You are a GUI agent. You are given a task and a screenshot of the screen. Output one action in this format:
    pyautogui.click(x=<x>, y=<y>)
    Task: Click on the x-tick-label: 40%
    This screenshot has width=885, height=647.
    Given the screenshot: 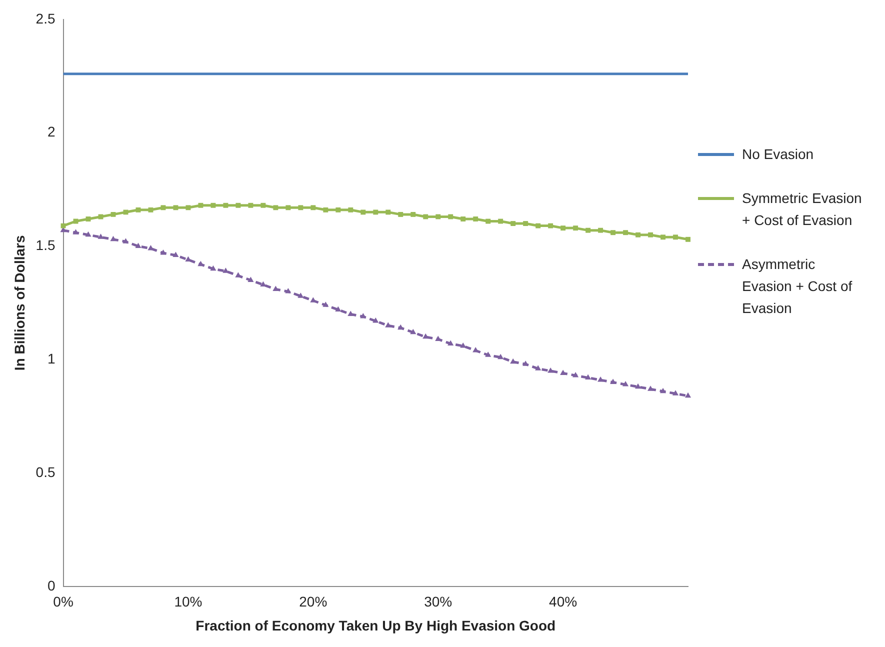 What is the action you would take?
    pyautogui.click(x=563, y=602)
    